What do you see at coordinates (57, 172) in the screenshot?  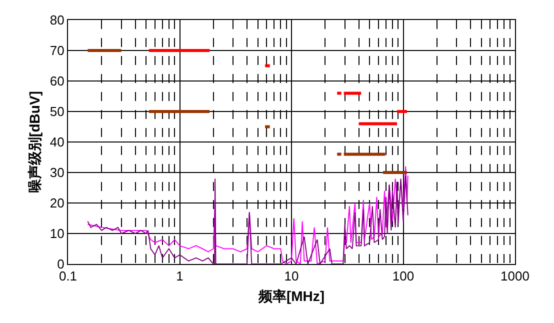 I see `y-tick-label: 30` at bounding box center [57, 172].